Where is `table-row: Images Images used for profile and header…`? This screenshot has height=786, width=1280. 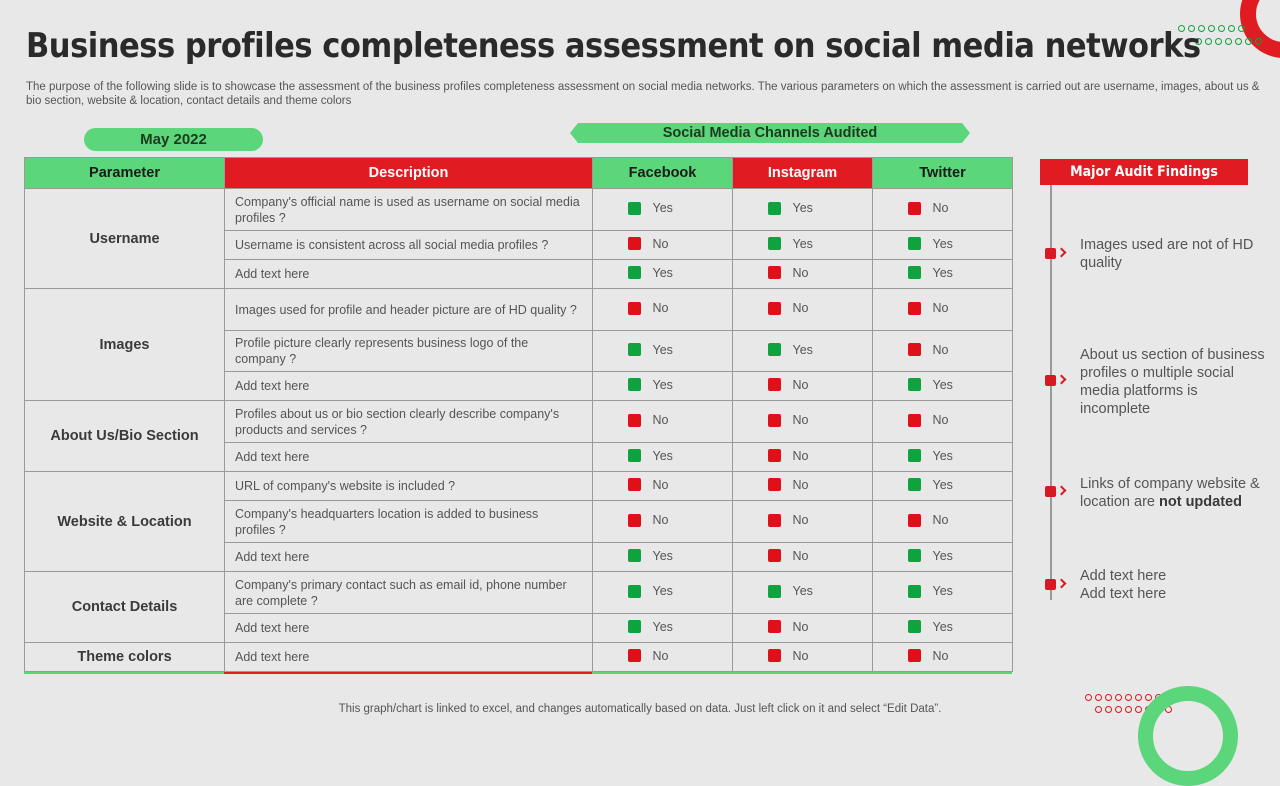 table-row: Images Images used for profile and header… is located at coordinates (518, 344).